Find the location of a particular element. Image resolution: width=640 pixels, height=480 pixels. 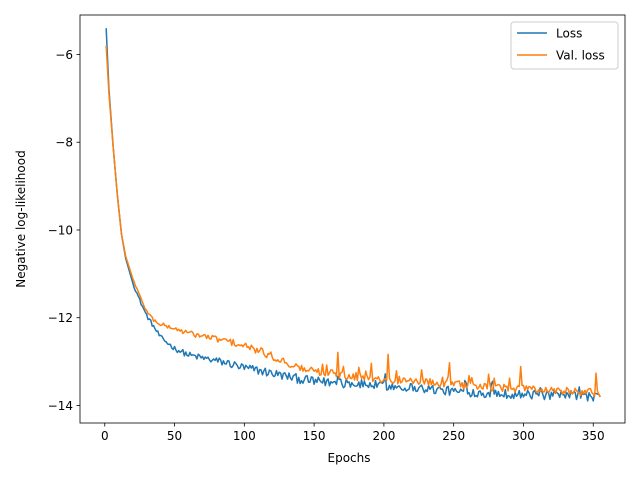

y-tick-label: −8 is located at coordinates (64, 143).